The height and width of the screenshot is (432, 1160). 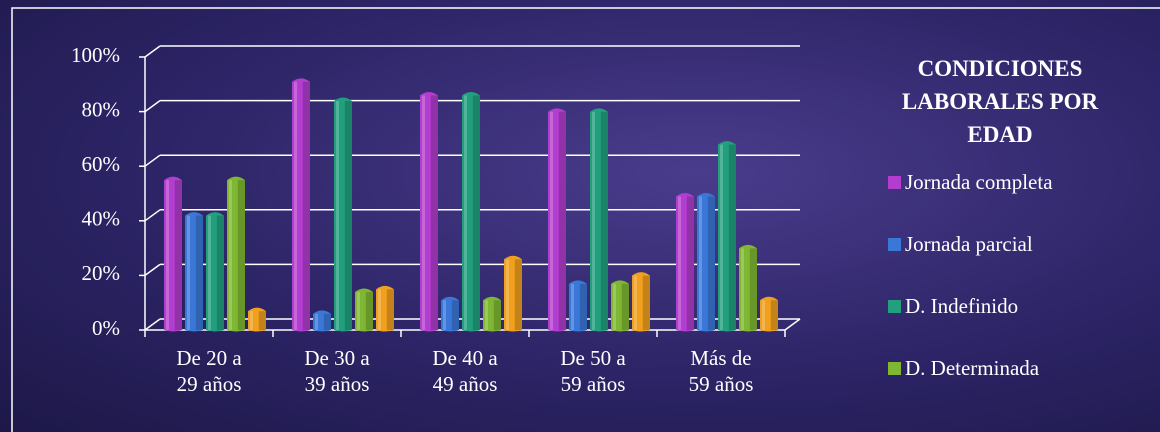 I want to click on x-tick-label: De 40 a 49 años, so click(x=465, y=371).